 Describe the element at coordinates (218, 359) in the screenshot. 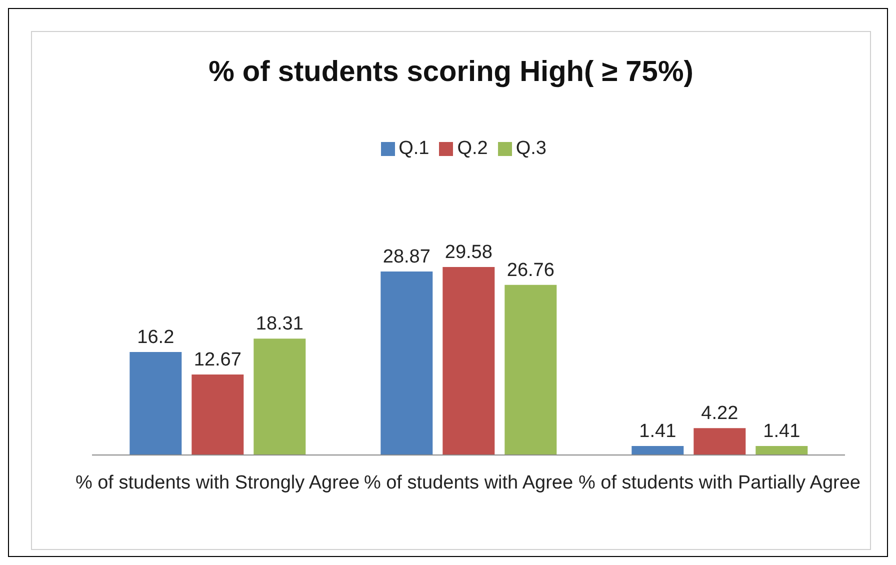

I see `data-label: 12.67` at that location.